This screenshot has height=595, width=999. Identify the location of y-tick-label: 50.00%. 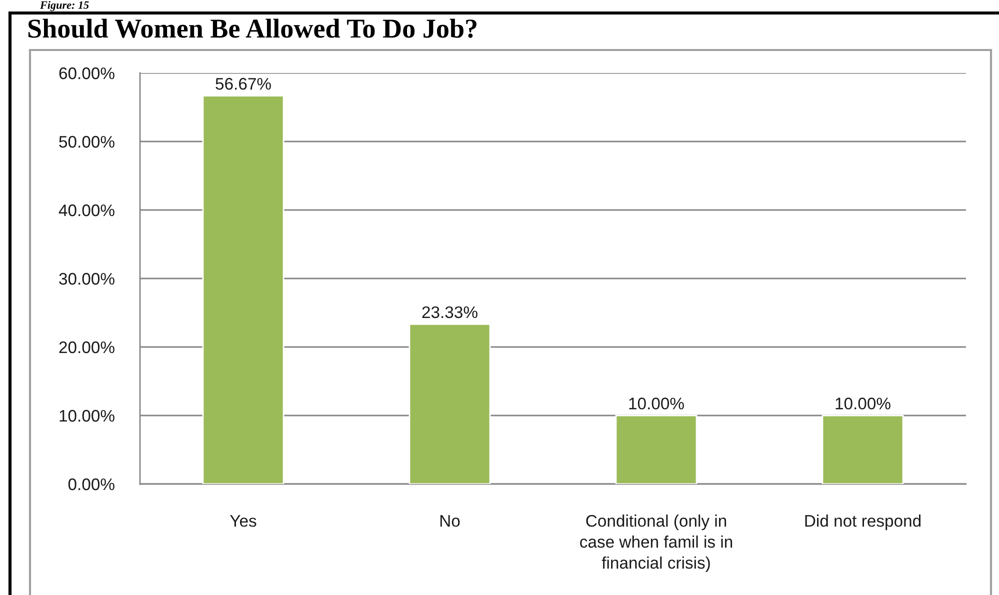
(86, 142).